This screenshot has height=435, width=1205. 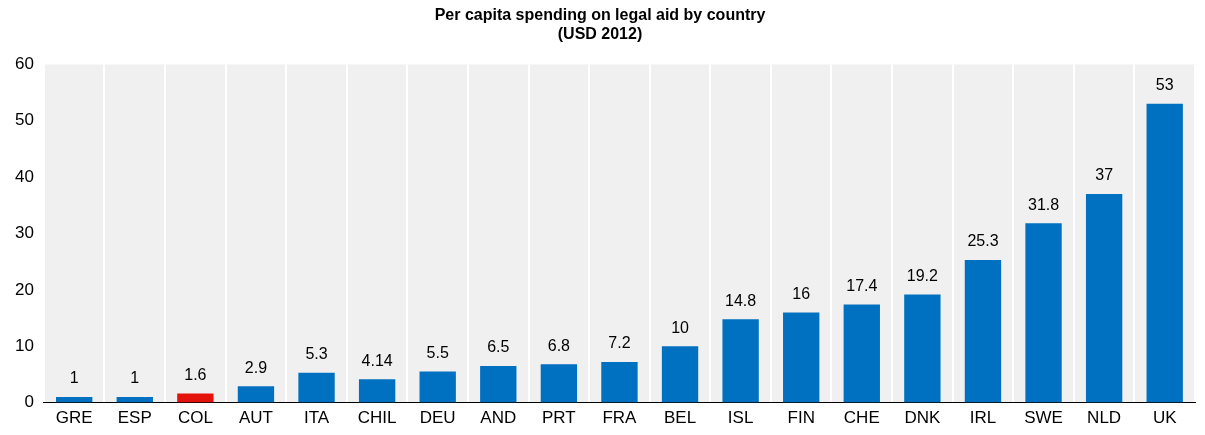 What do you see at coordinates (24, 233) in the screenshot?
I see `y-tick-label: 30` at bounding box center [24, 233].